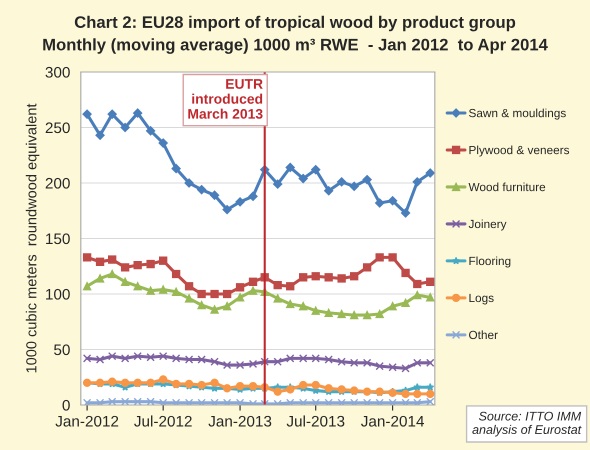  I want to click on x-tick-label: Jan-2013, so click(240, 421).